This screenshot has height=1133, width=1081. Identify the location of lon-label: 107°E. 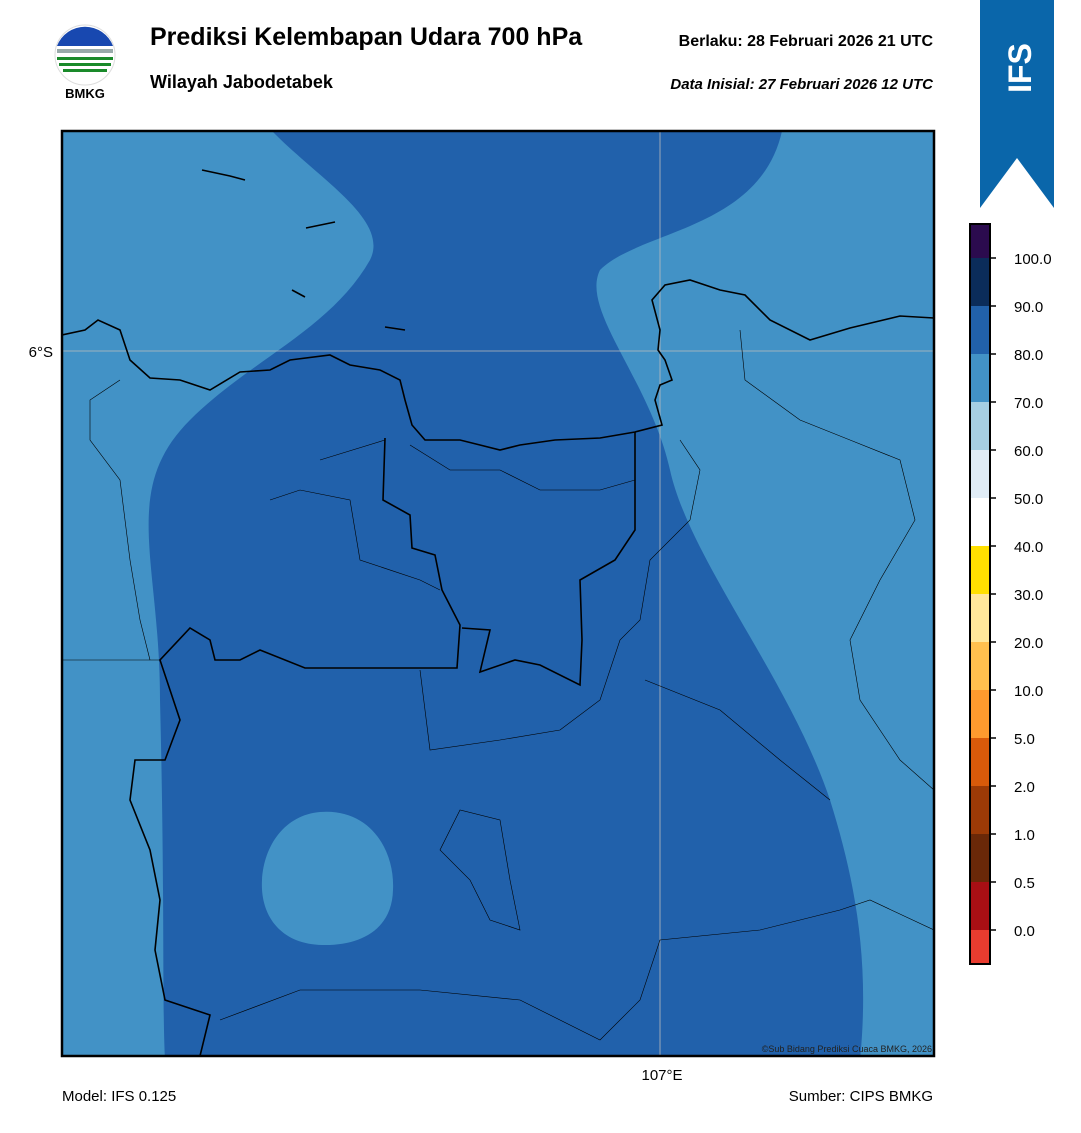
(661, 1075).